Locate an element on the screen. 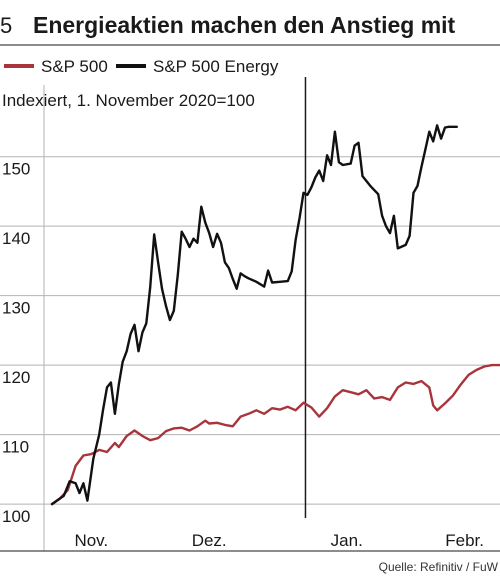  source-note: Quelle: Refinitiv / FuW is located at coordinates (439, 567).